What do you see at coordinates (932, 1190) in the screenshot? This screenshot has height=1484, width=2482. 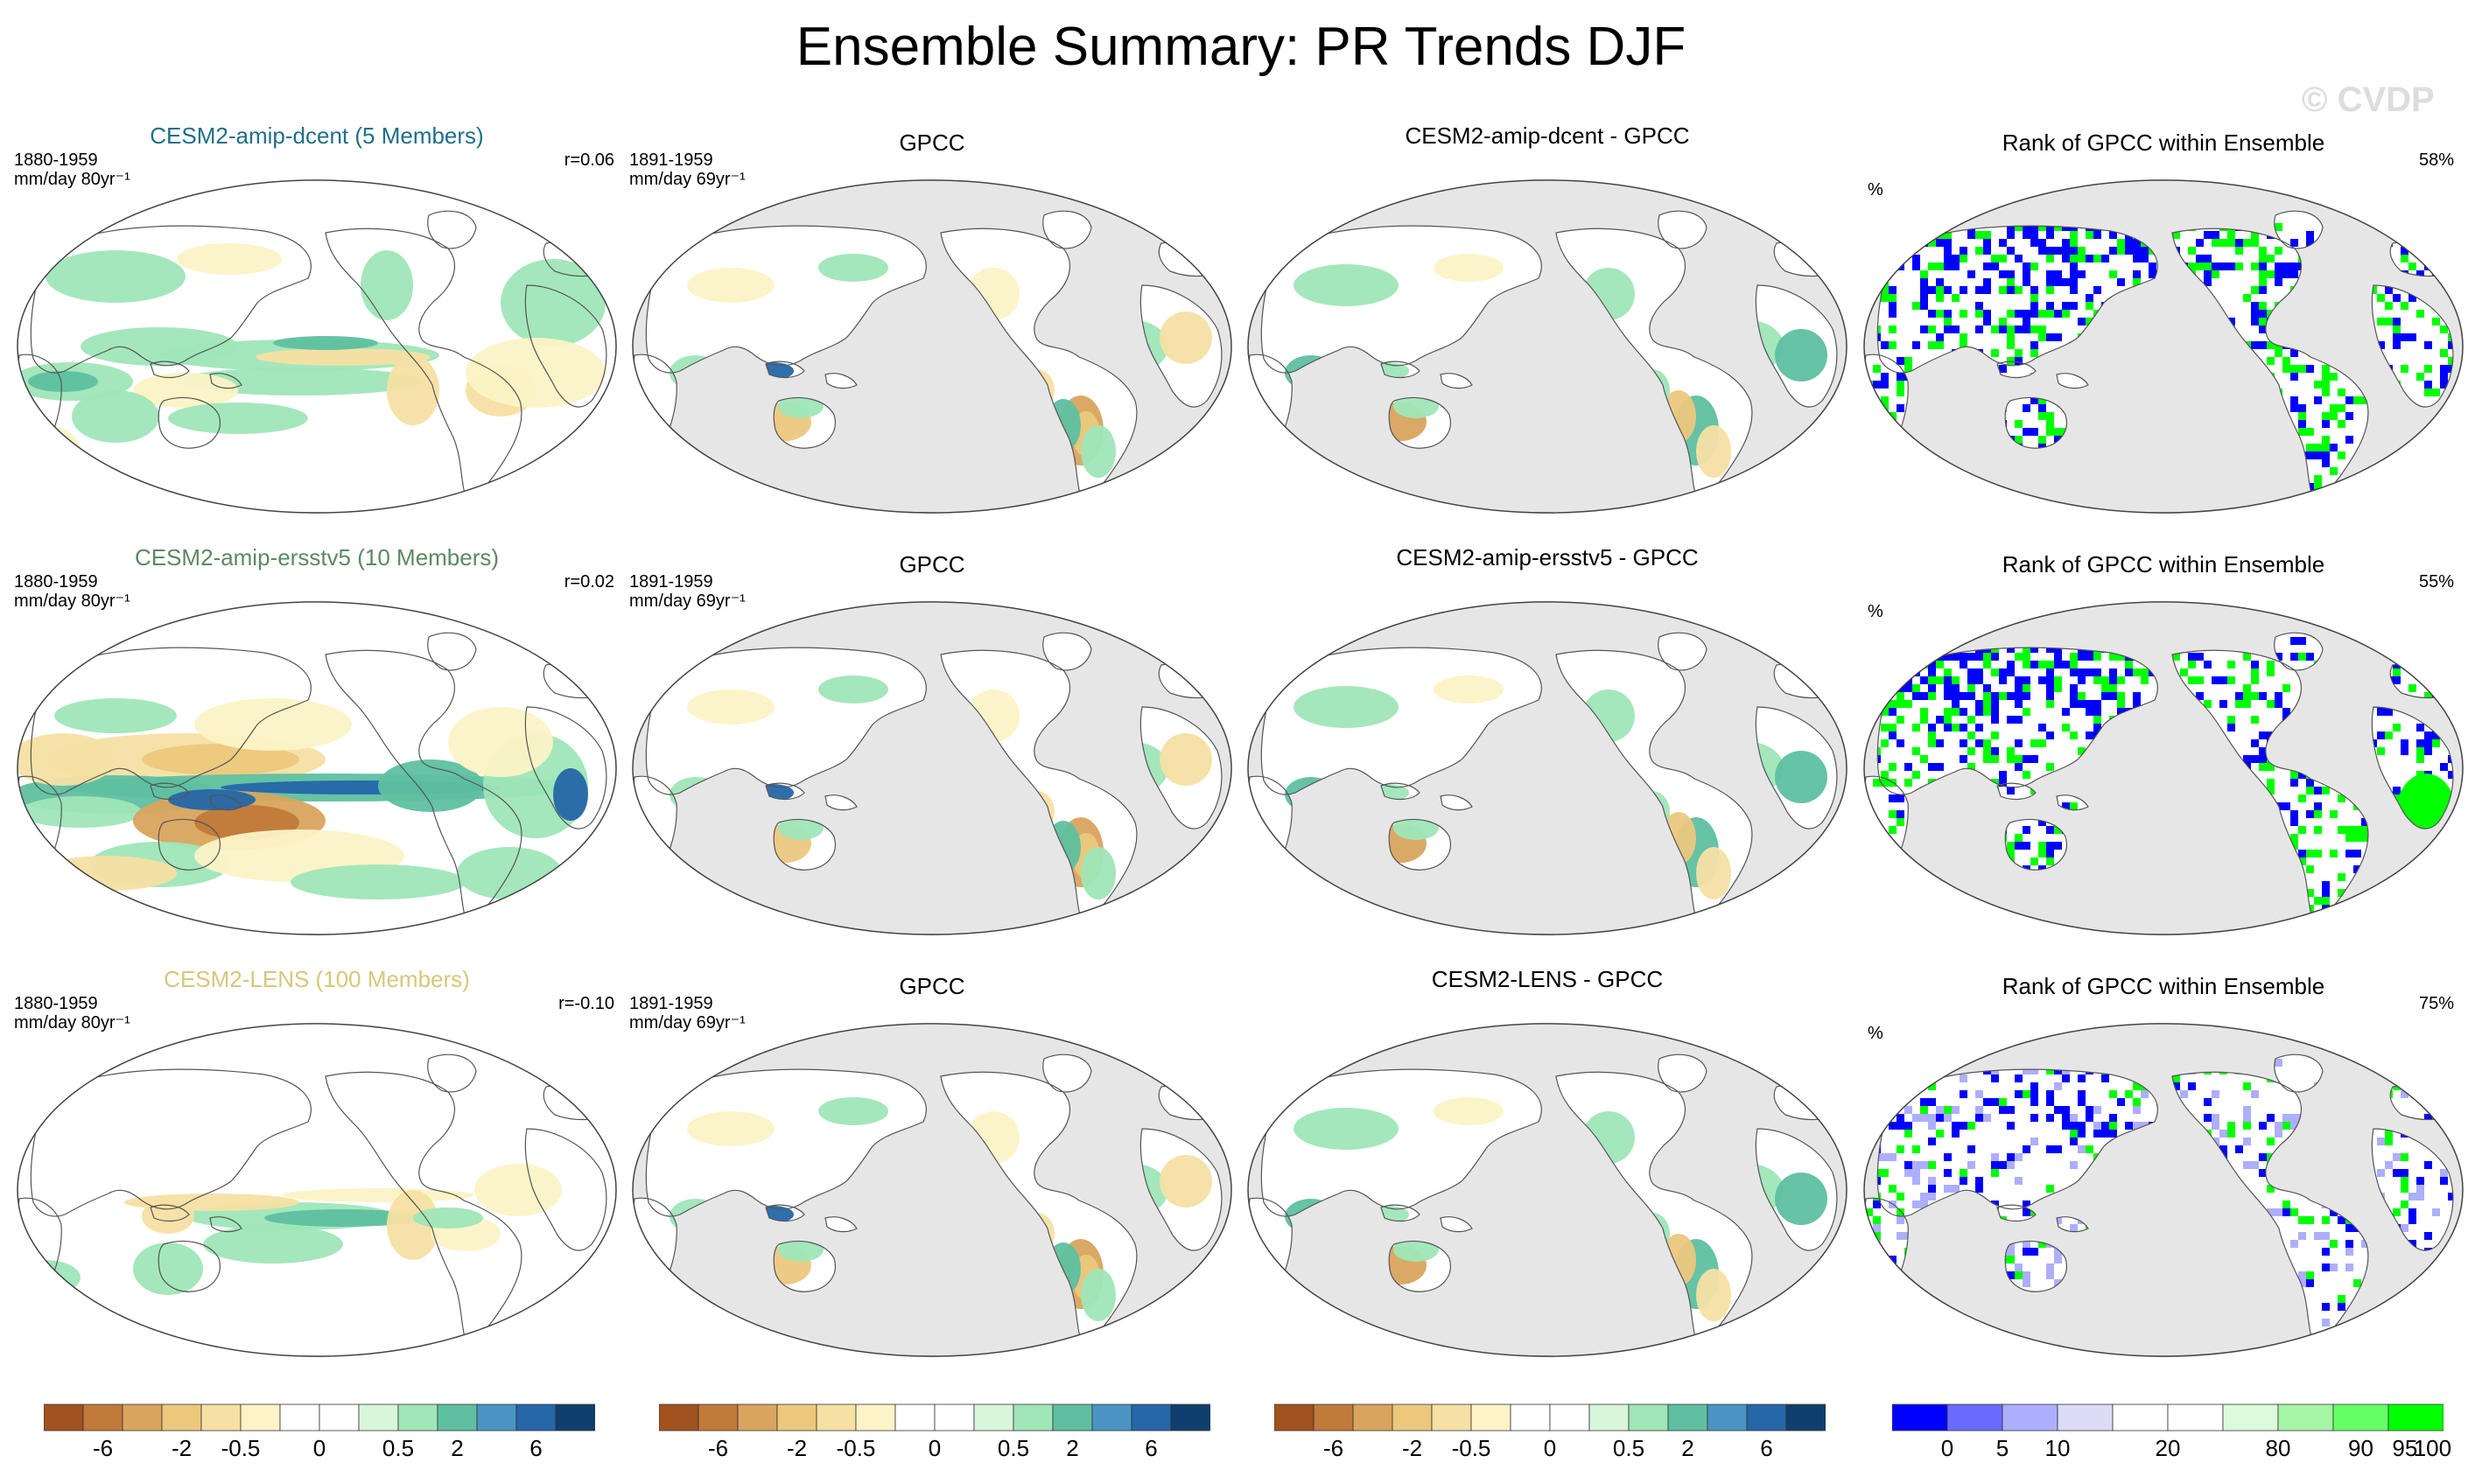 I see `map-border` at bounding box center [932, 1190].